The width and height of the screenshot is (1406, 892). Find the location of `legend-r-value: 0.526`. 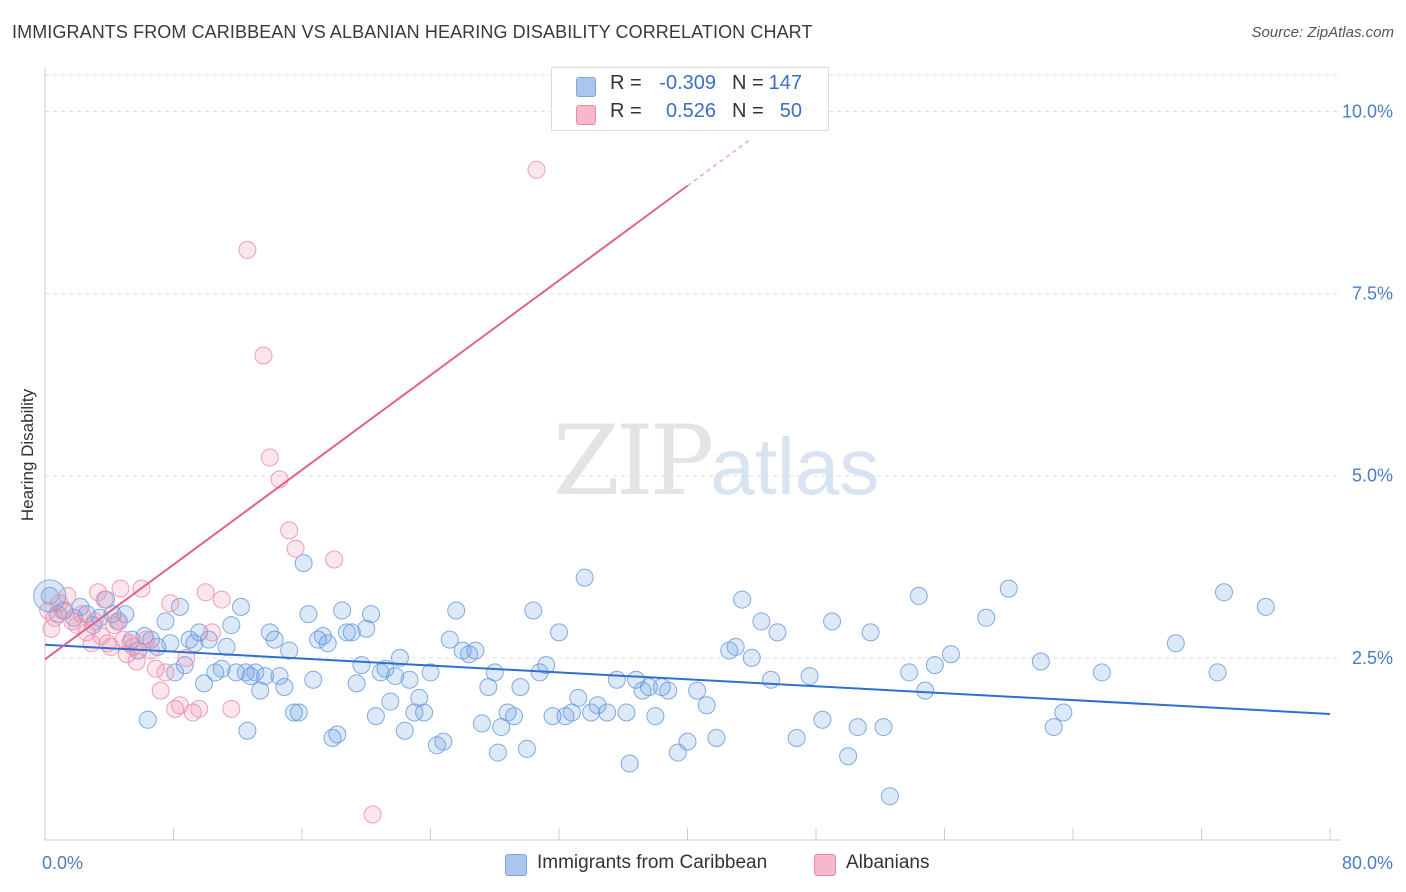

legend-r-value: 0.526 is located at coordinates (690, 111).